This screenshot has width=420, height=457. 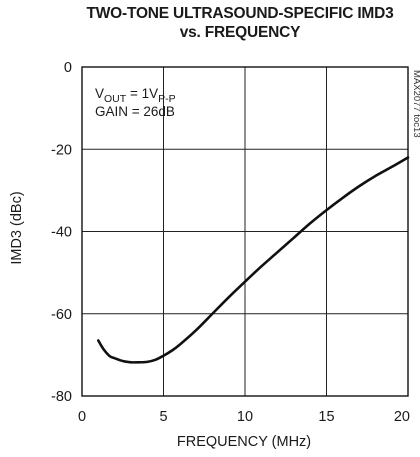 I want to click on y-tick-label: -40, so click(x=61, y=233).